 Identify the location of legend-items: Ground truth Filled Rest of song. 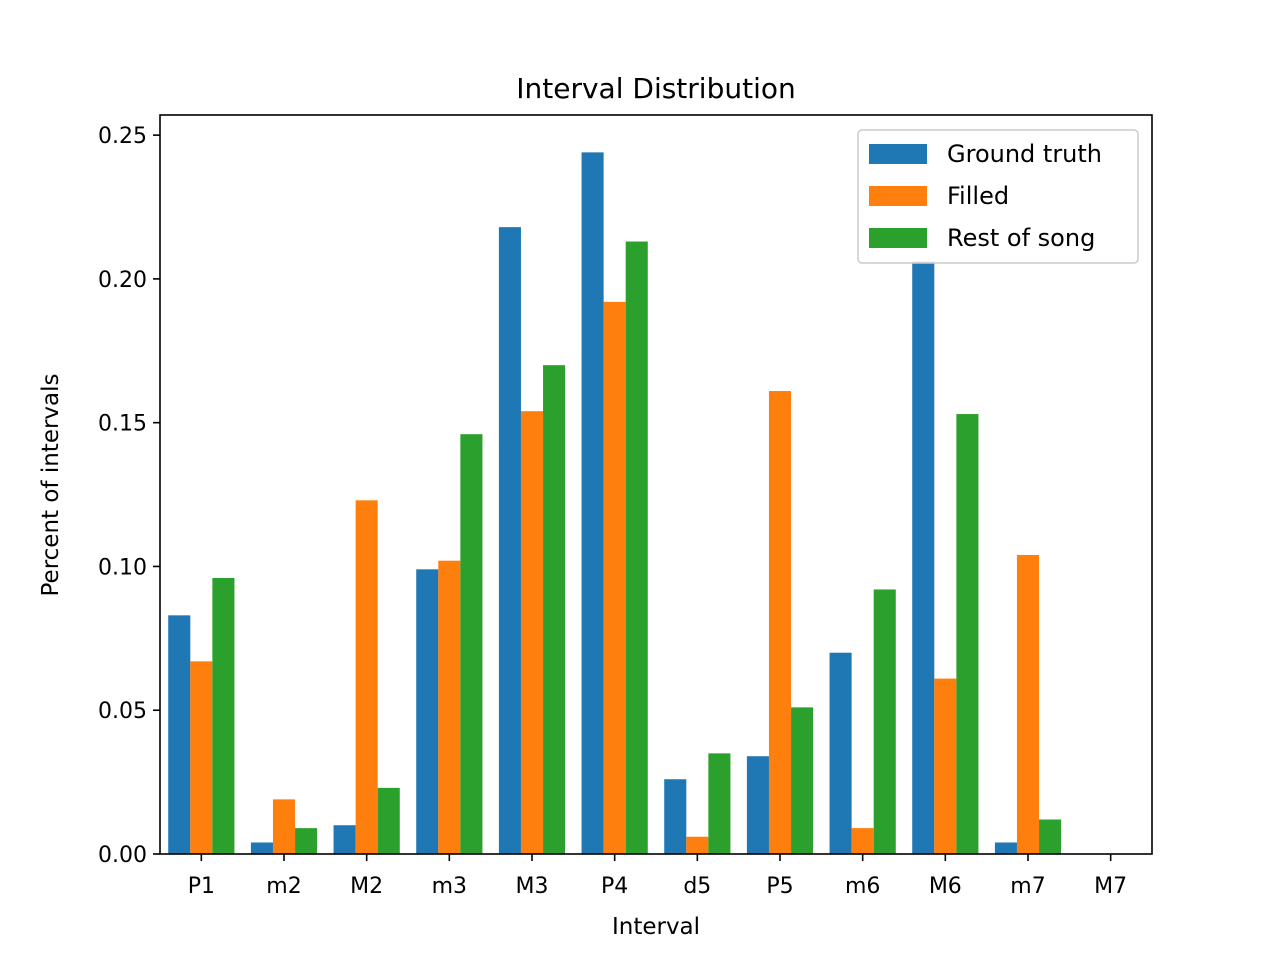
(985, 196).